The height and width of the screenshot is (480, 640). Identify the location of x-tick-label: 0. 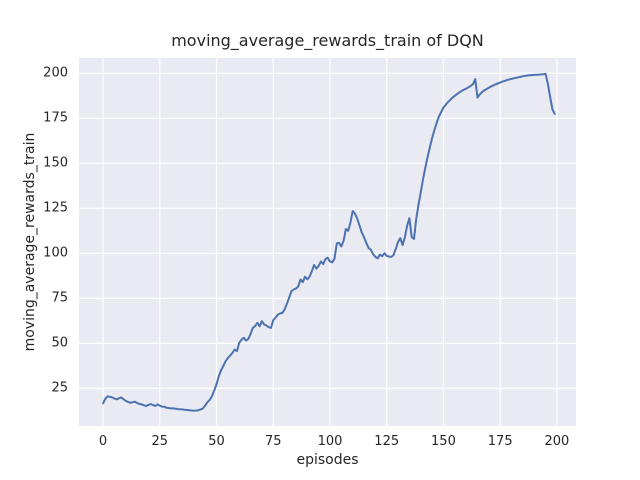
(103, 441).